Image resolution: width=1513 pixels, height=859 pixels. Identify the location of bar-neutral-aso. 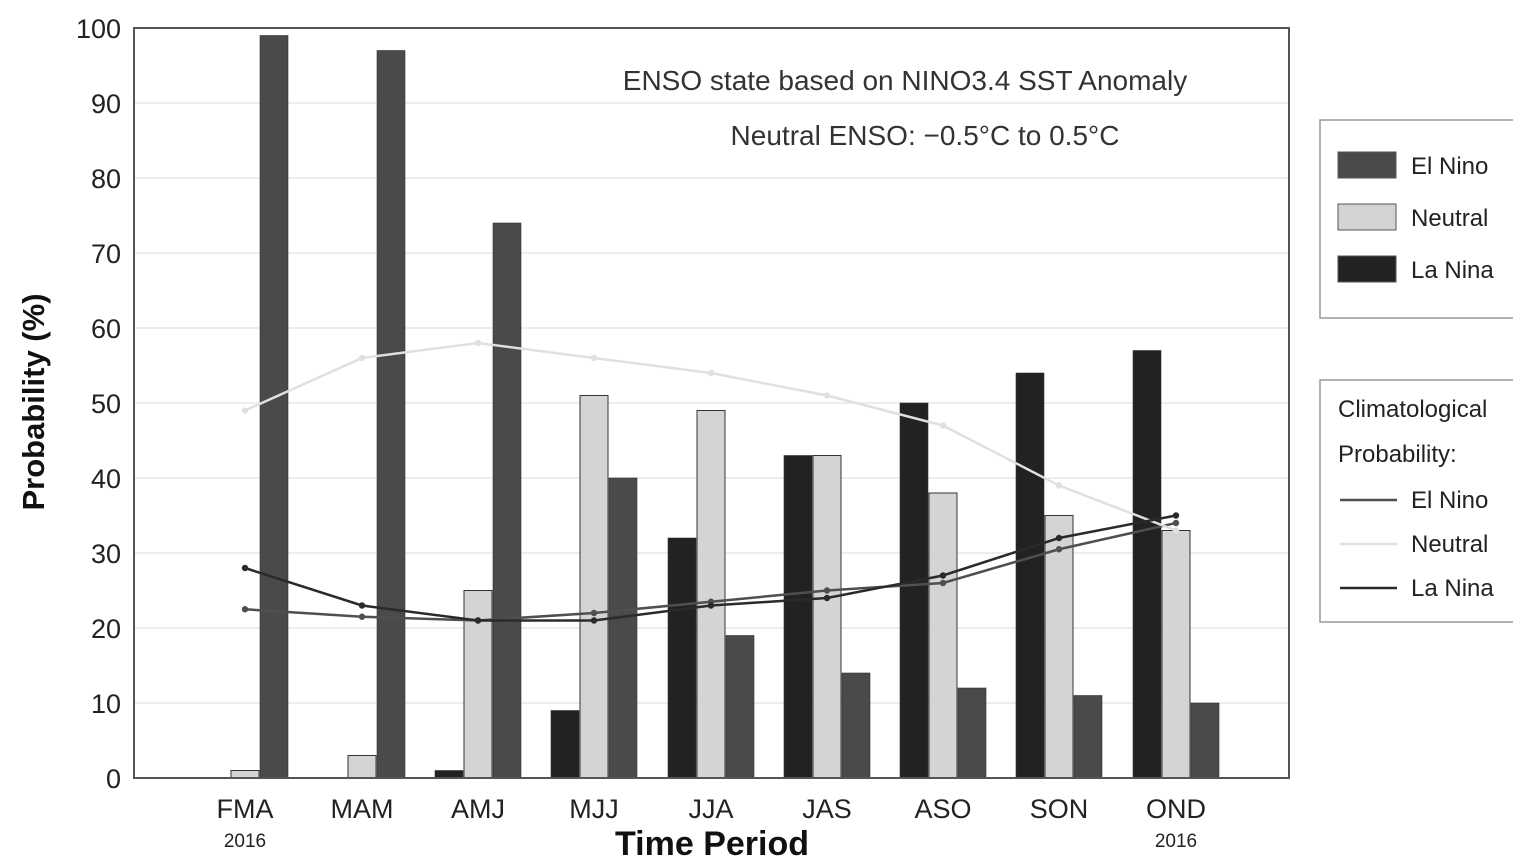
(943, 635).